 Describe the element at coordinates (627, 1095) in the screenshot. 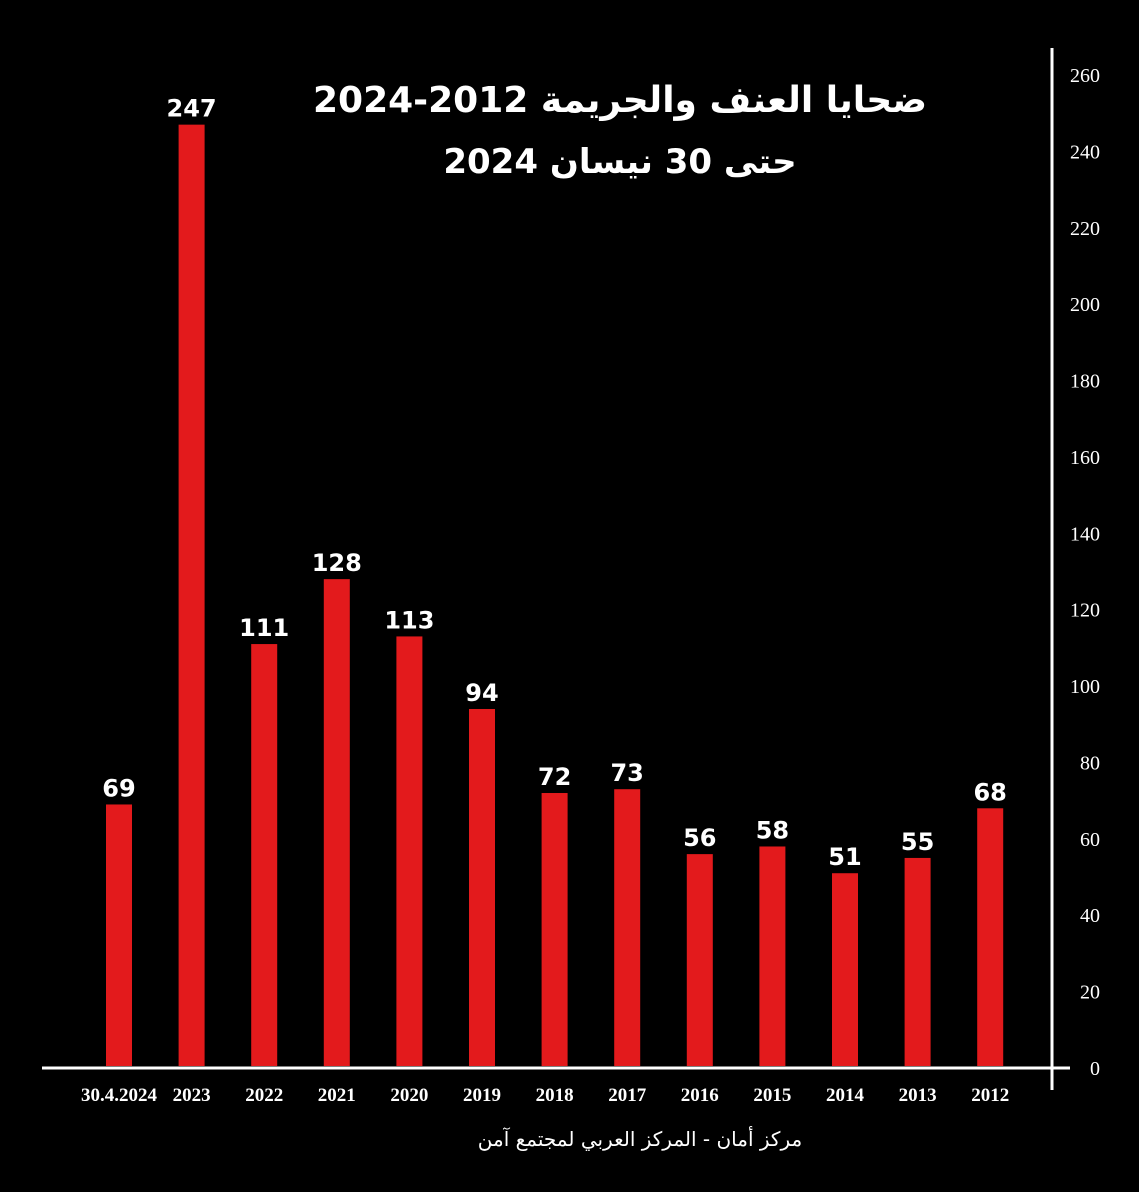

I see `x-tick-label: 2017` at that location.